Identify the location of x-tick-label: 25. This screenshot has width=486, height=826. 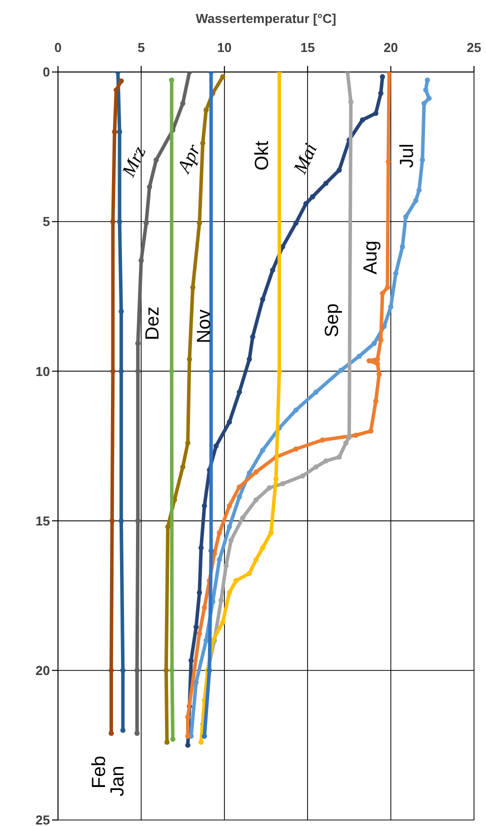
(474, 47).